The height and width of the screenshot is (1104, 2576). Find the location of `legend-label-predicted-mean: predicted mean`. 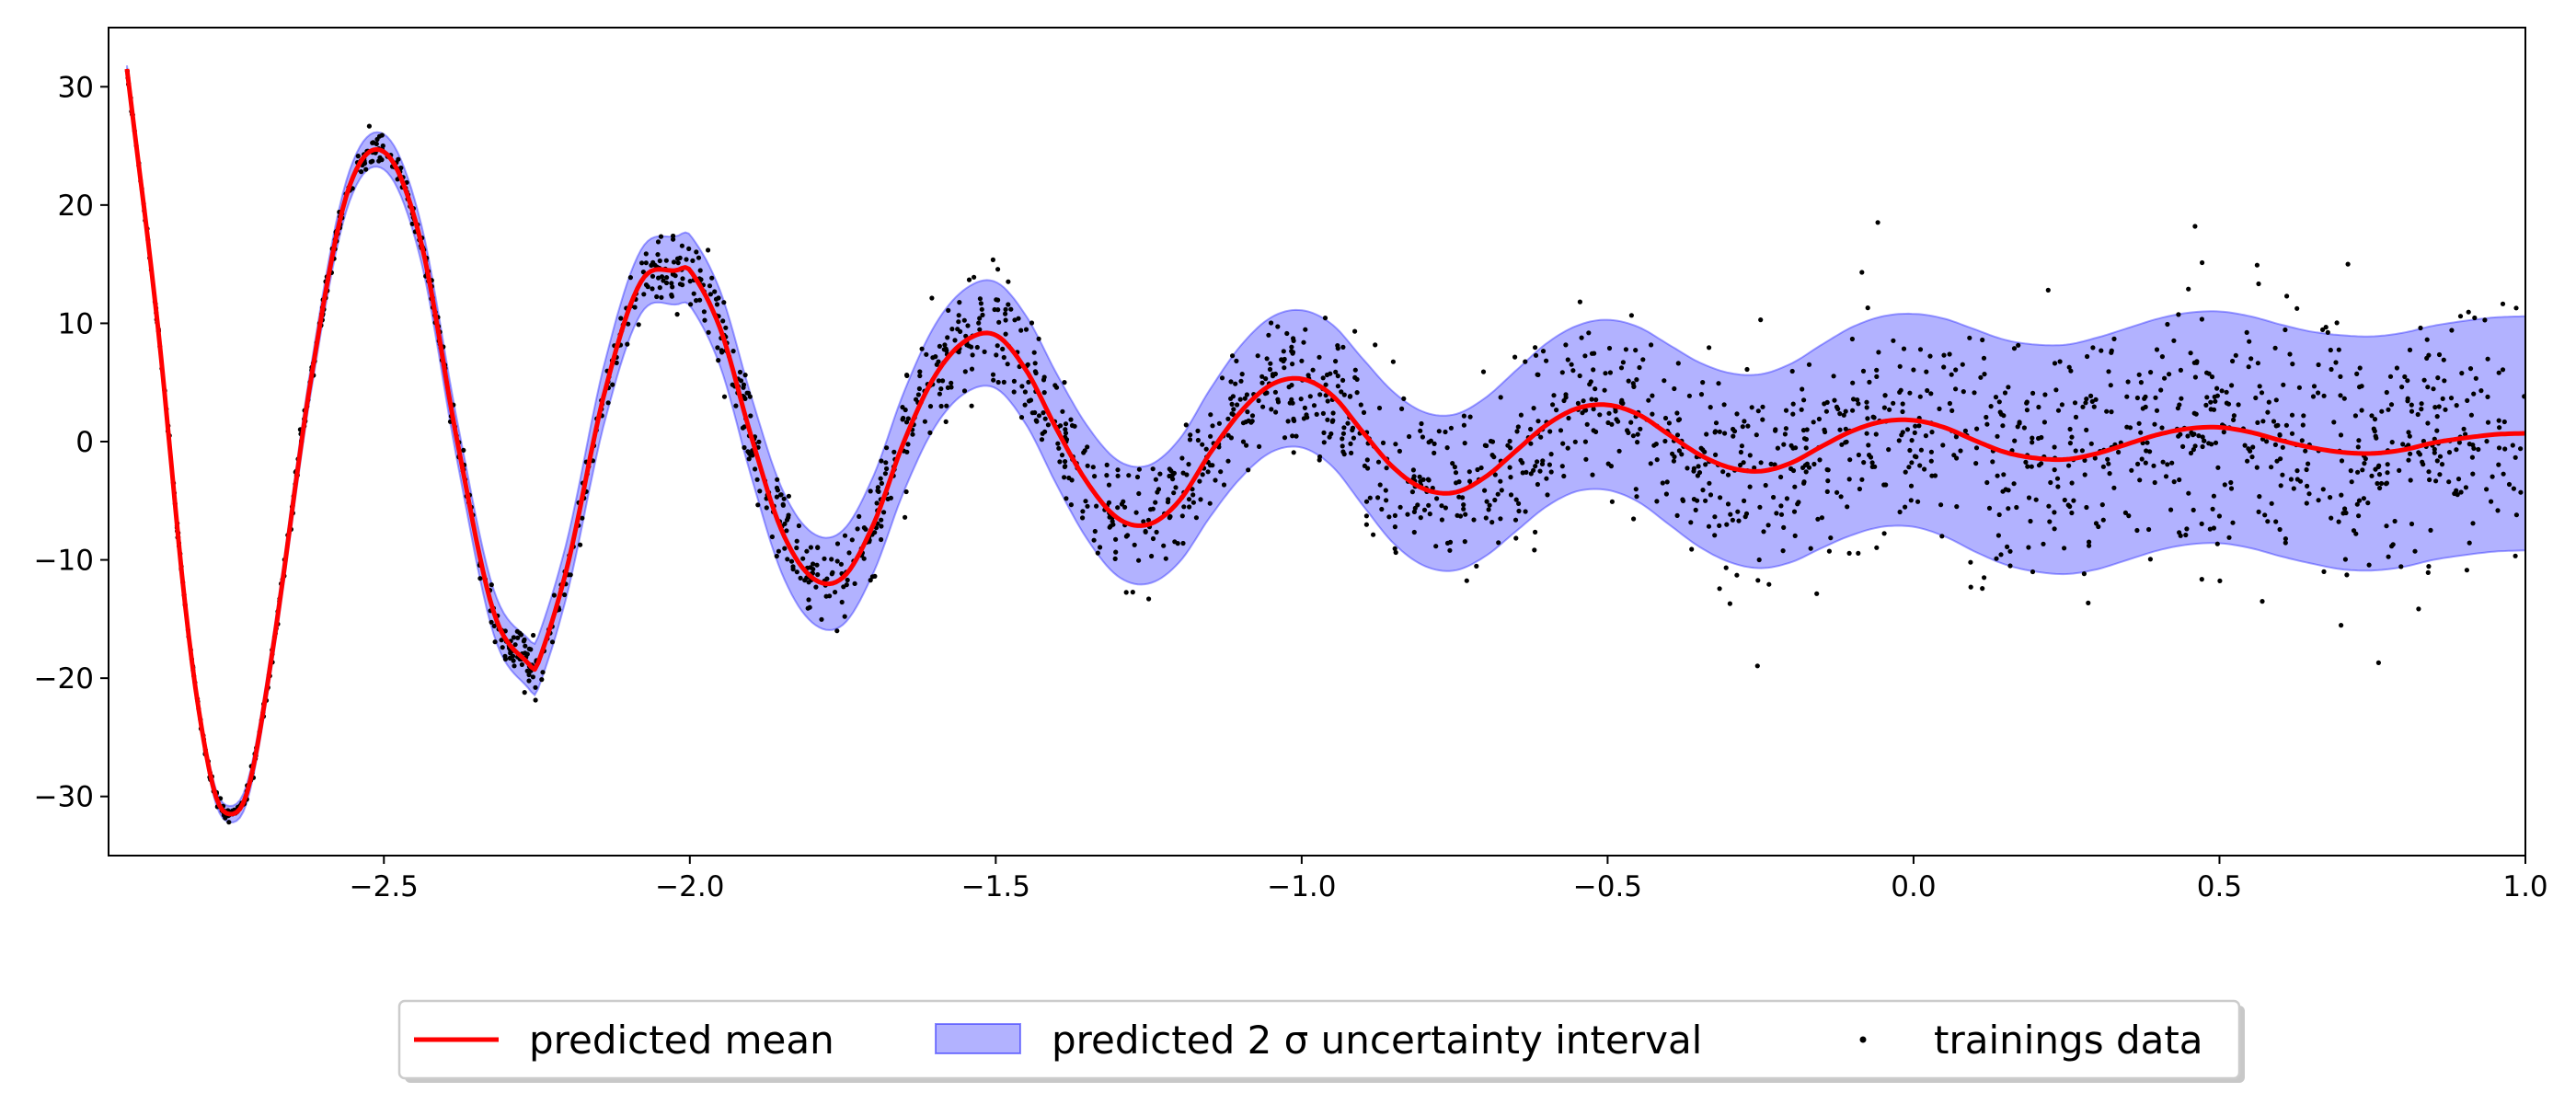

legend-label-predicted-mean: predicted mean is located at coordinates (681, 1040).